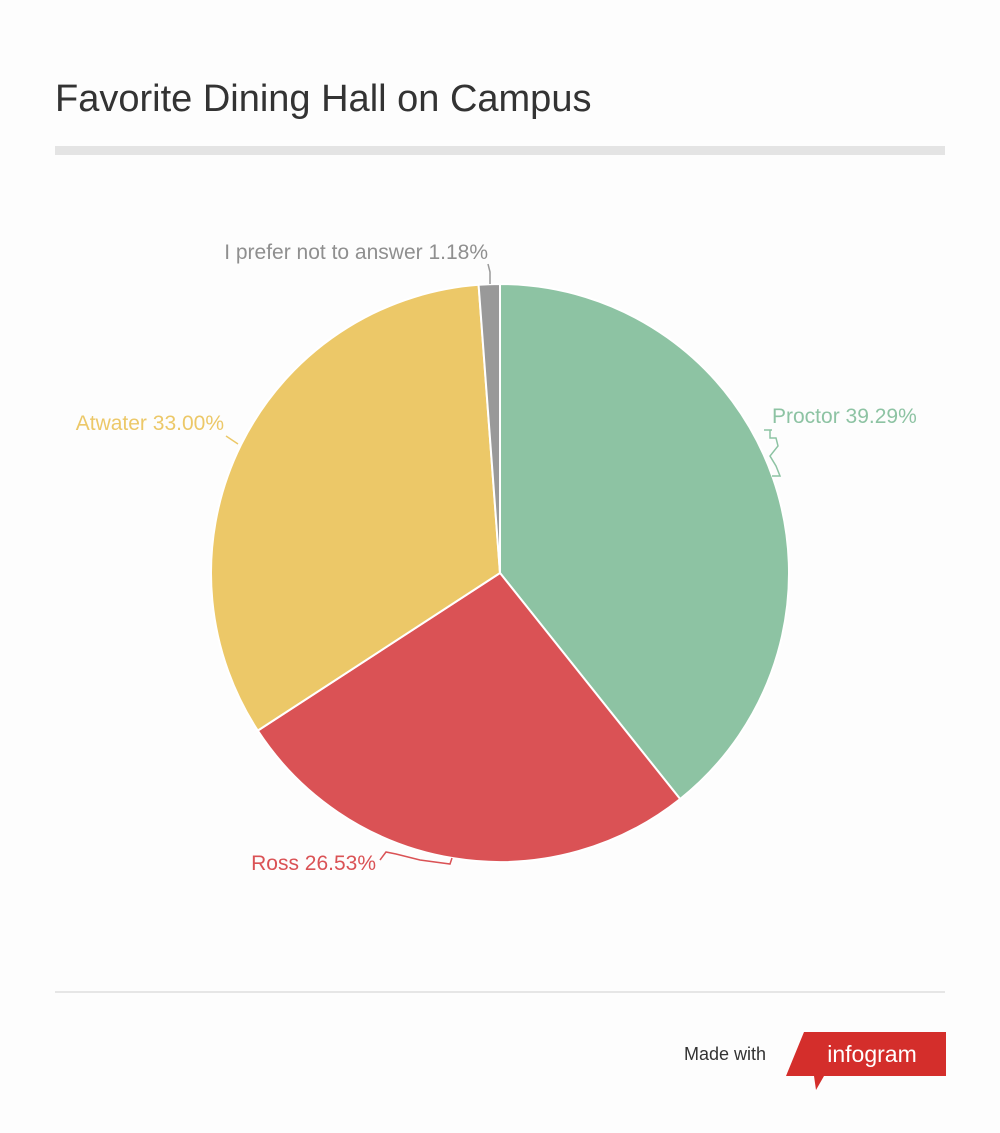 The width and height of the screenshot is (1000, 1133). What do you see at coordinates (773, 453) in the screenshot?
I see `leader-line-proctor` at bounding box center [773, 453].